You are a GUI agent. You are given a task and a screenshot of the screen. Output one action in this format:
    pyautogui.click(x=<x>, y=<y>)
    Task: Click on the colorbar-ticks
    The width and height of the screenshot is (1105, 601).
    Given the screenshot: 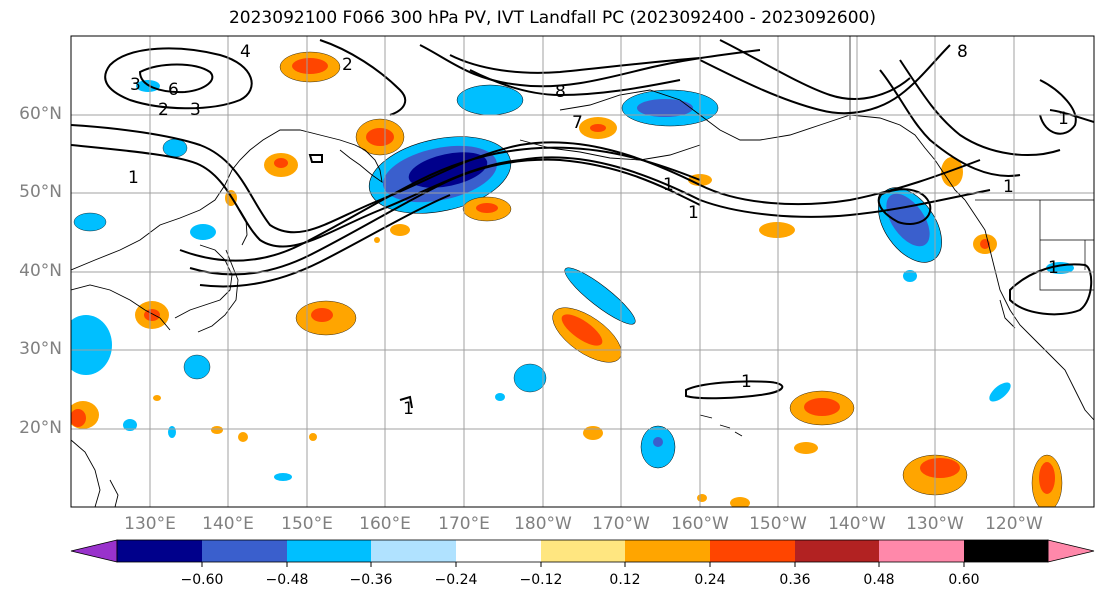 What is the action you would take?
    pyautogui.click(x=583, y=564)
    